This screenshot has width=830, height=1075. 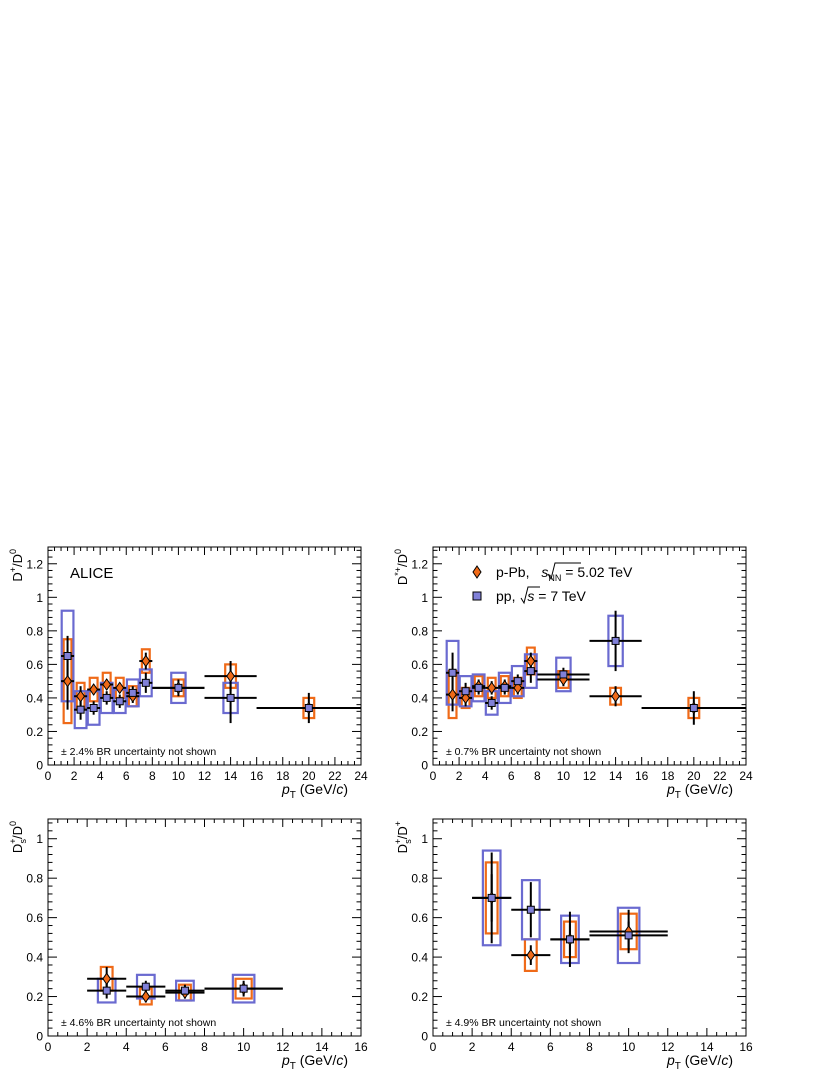 I want to click on x-label-c: c, so click(x=724, y=789).